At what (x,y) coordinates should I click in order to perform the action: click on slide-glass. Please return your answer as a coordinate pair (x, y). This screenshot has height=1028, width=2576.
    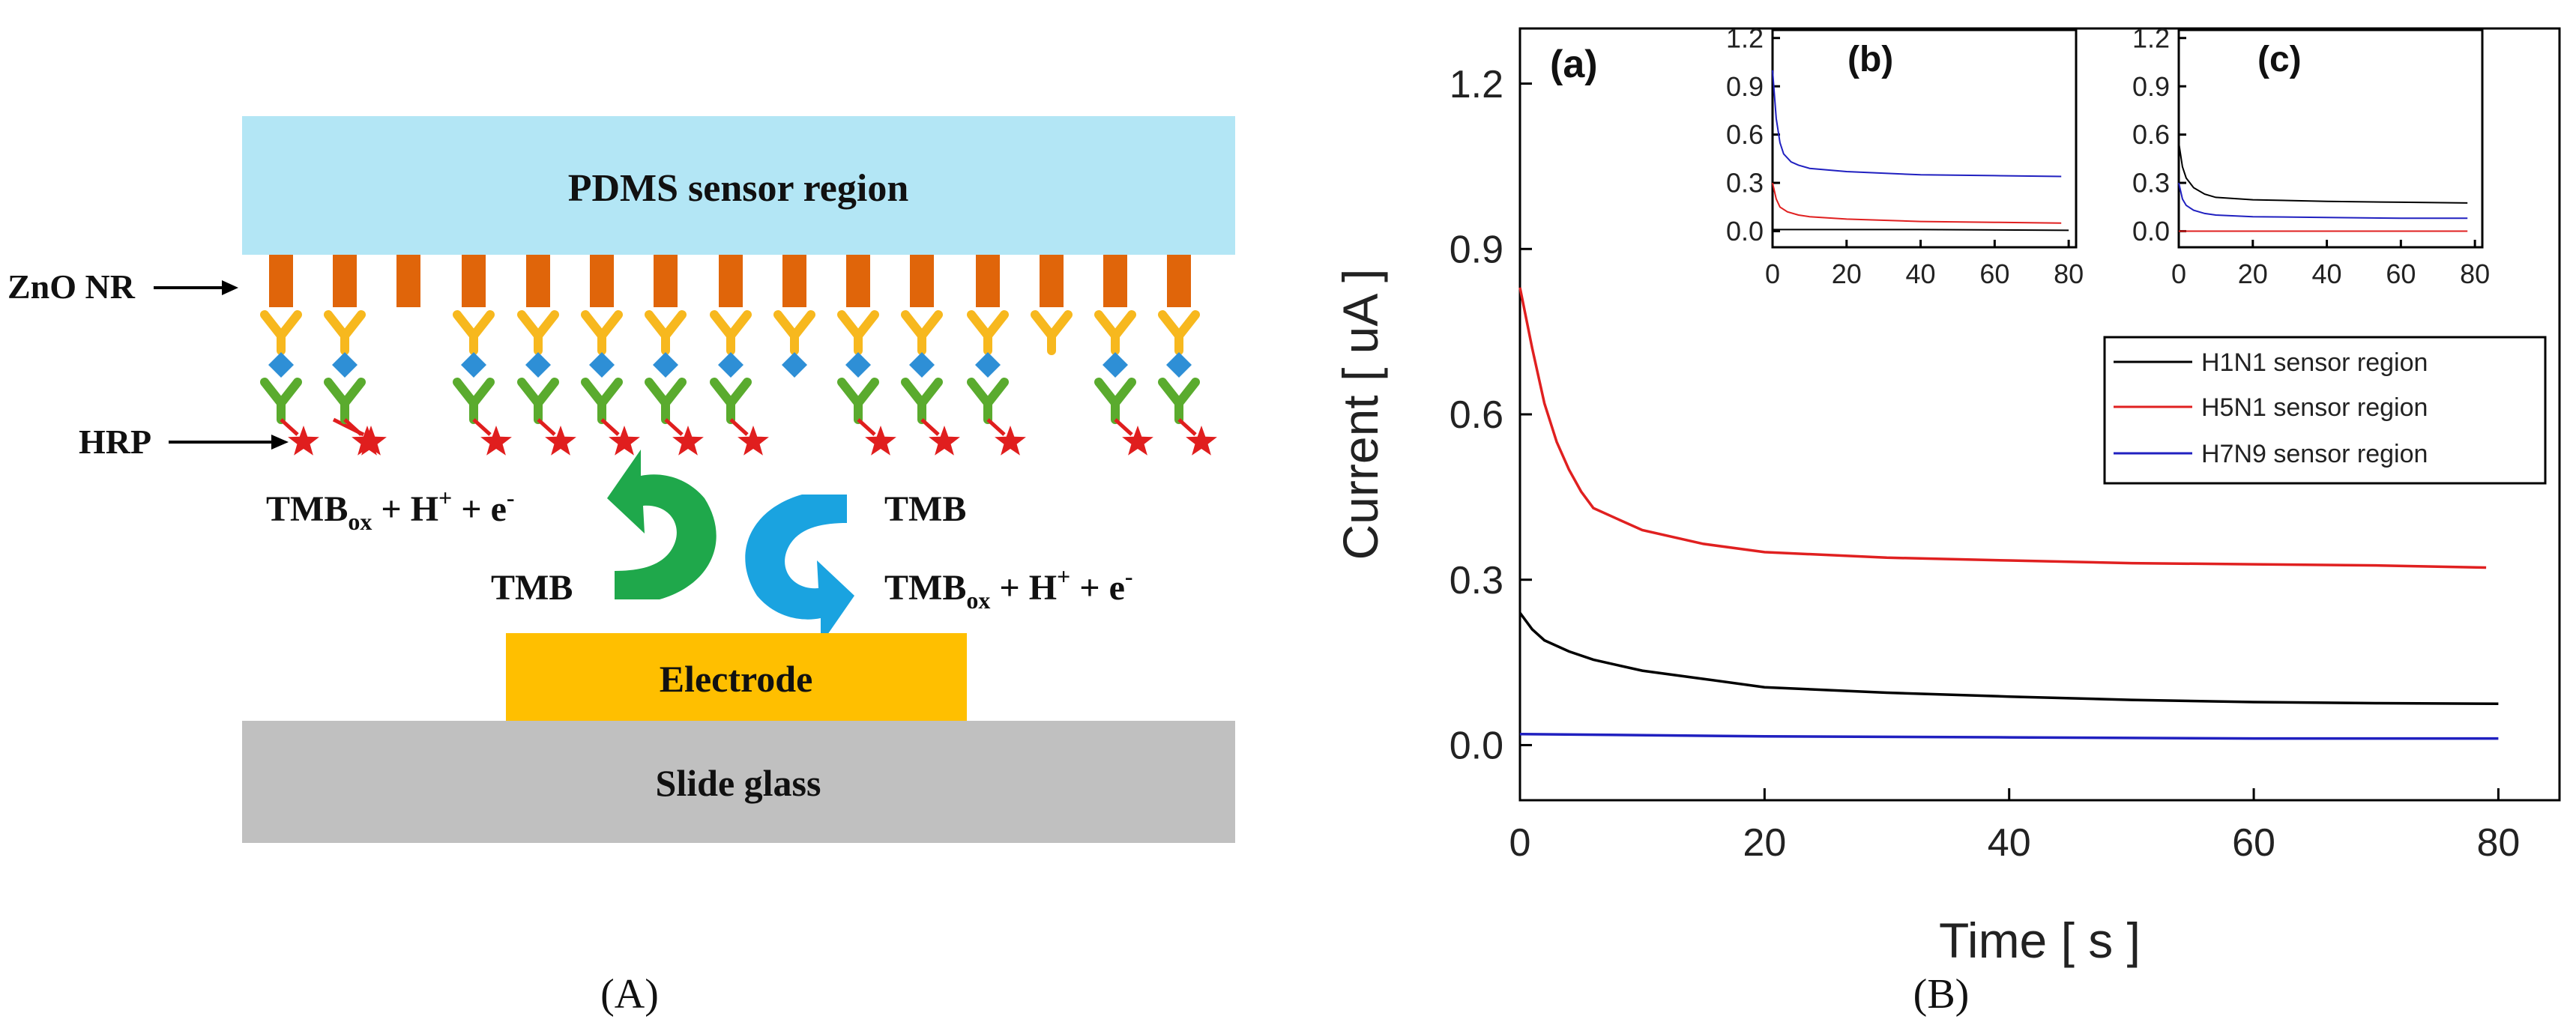
    Looking at the image, I should click on (738, 782).